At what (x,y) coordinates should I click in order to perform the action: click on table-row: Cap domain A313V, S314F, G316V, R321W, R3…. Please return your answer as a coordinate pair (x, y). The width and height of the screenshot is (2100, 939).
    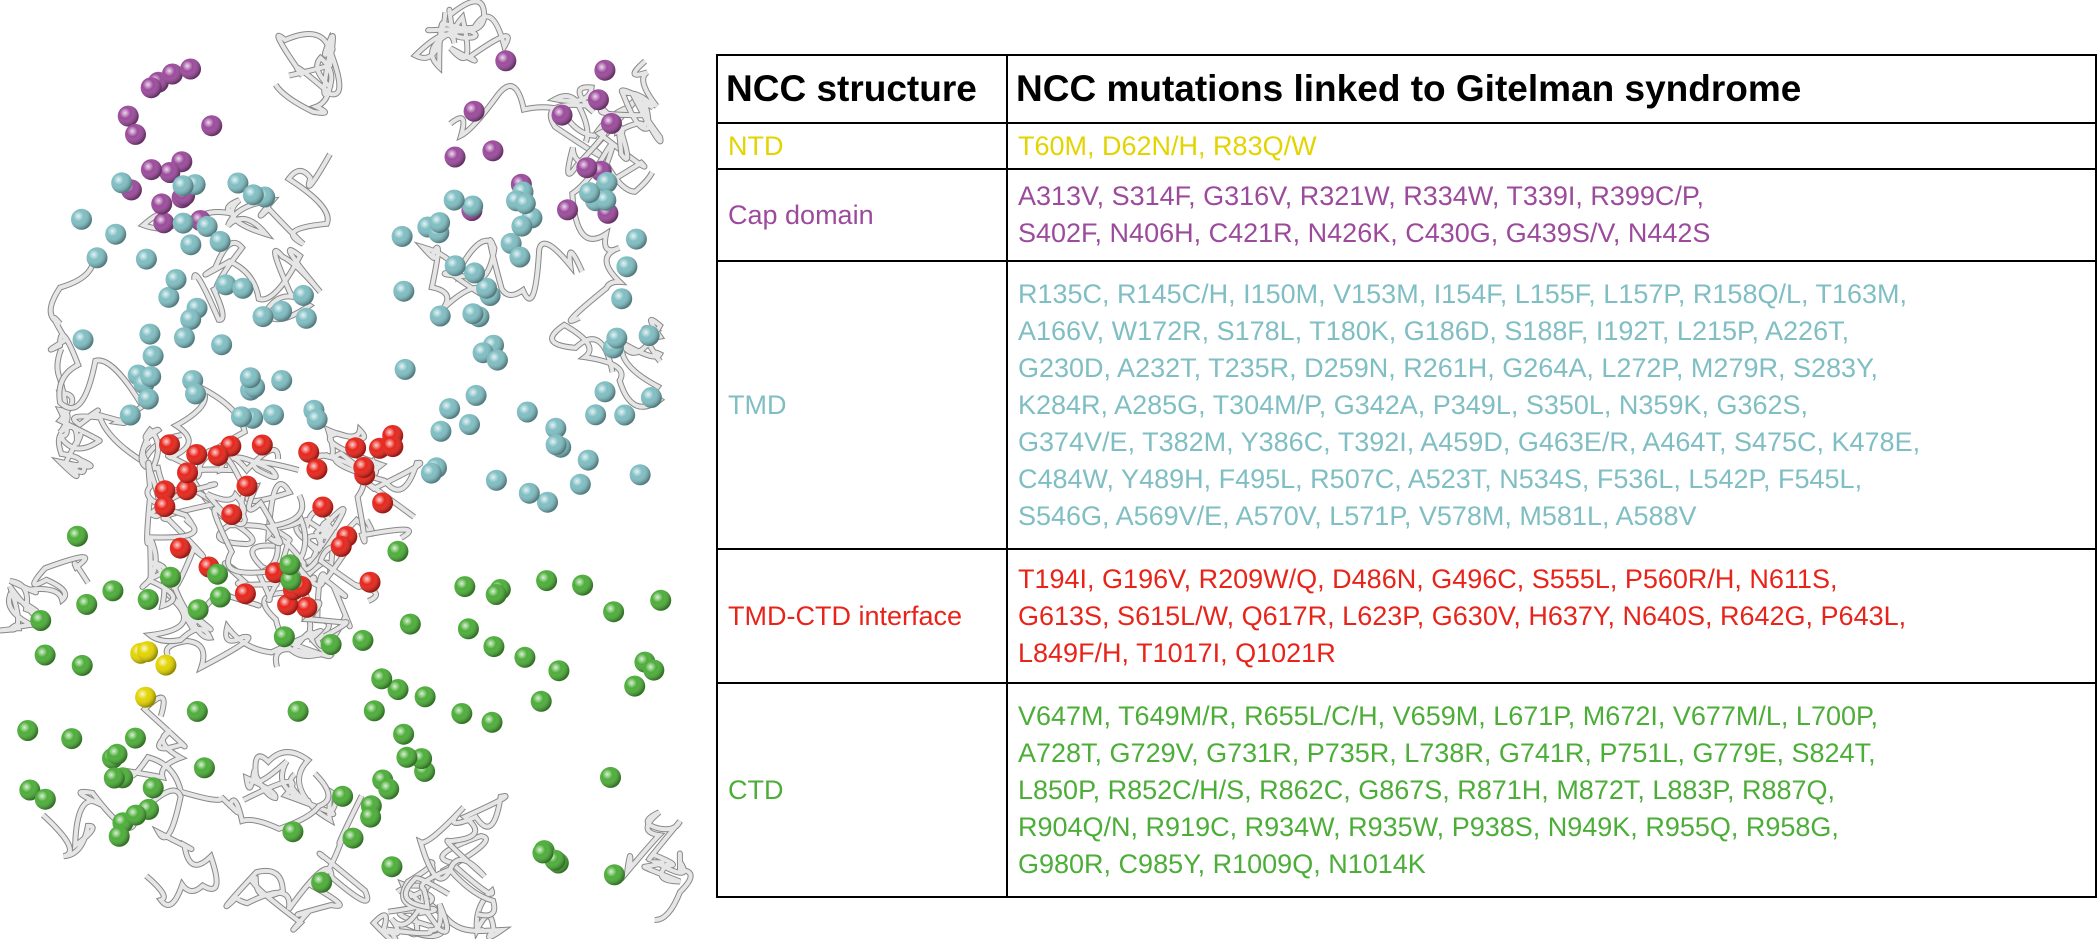
    Looking at the image, I should click on (1406, 215).